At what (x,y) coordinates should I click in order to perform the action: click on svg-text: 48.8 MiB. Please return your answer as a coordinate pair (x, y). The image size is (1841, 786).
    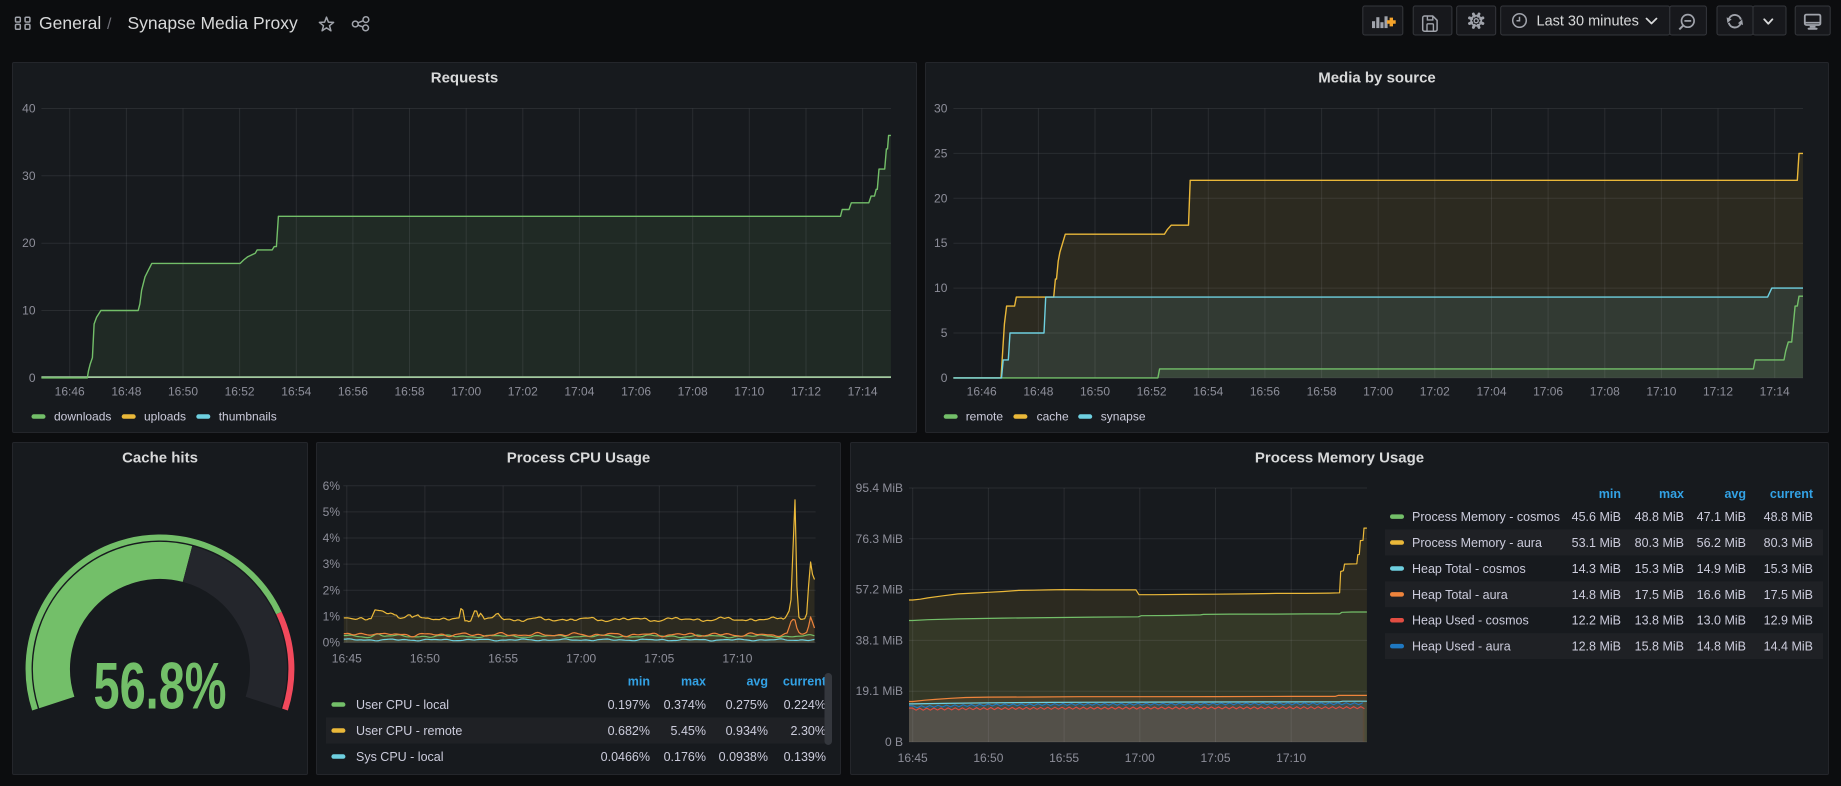
    Looking at the image, I should click on (1659, 517).